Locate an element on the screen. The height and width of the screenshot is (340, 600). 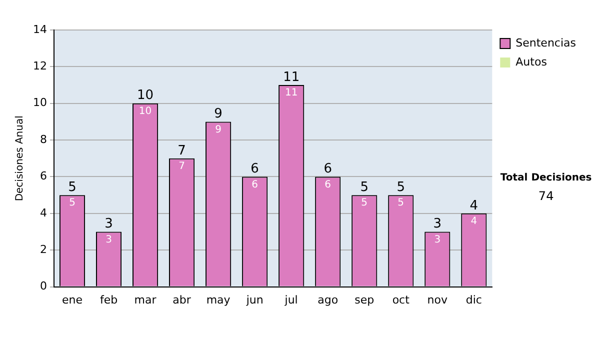
x-tick-label: ago is located at coordinates (328, 299).